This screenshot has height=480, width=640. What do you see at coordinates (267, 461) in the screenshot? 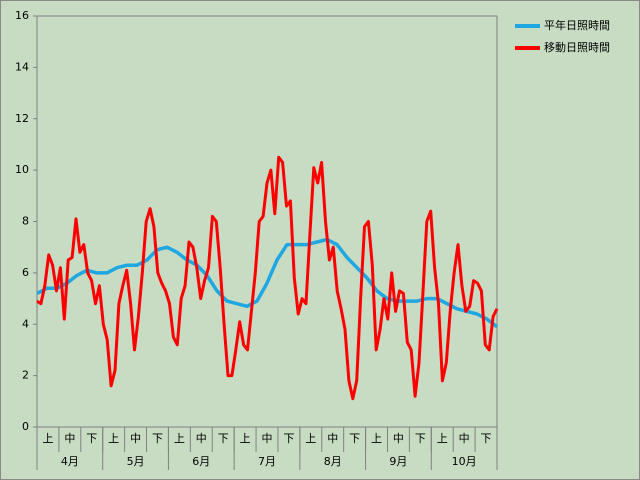
I see `x-group-label: 7月` at bounding box center [267, 461].